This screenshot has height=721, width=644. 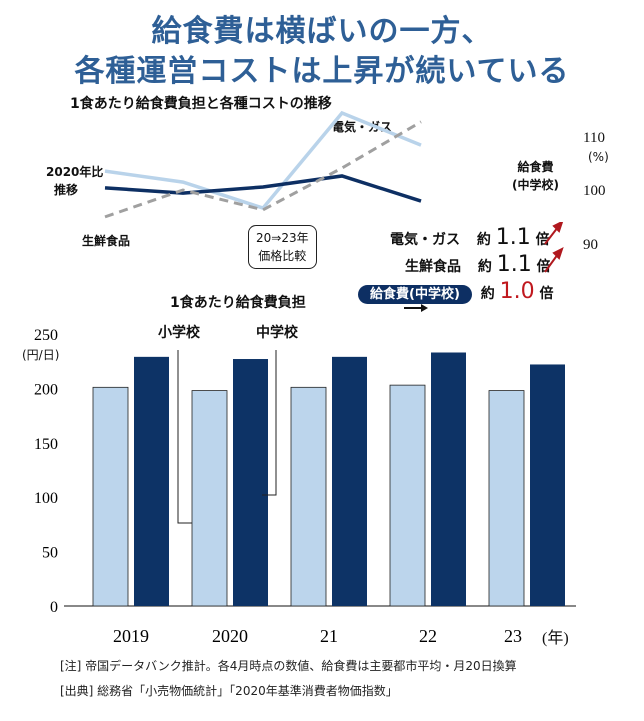 I want to click on y-tick-label: 0, so click(x=54, y=607).